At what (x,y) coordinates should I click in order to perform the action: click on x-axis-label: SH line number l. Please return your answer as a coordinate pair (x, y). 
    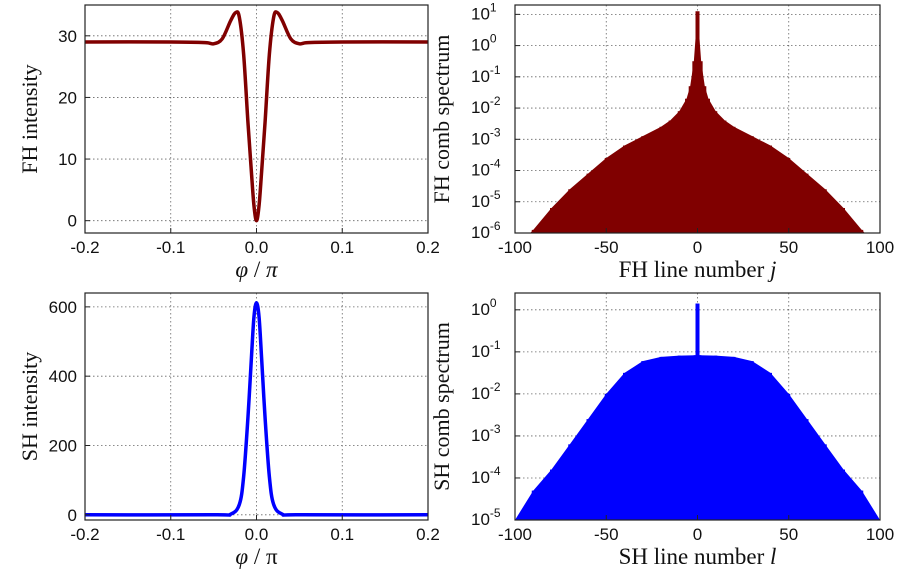
    Looking at the image, I should click on (698, 556).